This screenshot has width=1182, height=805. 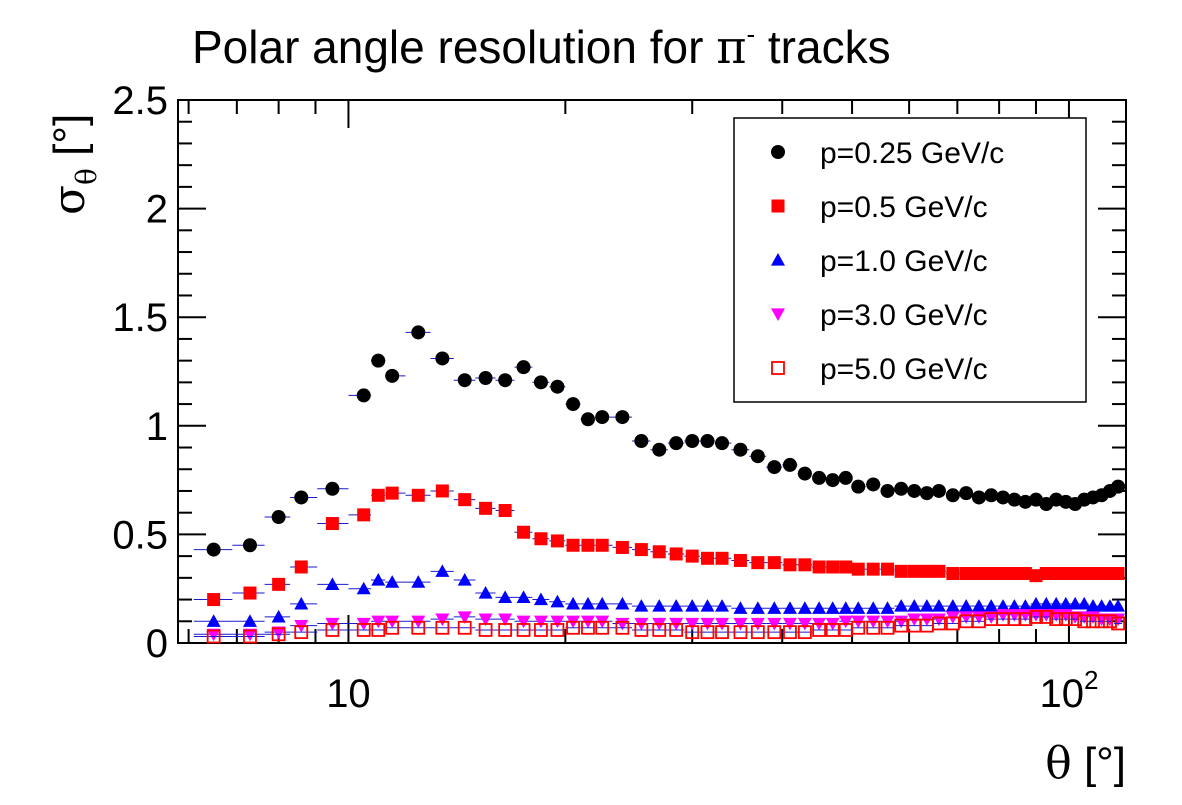 I want to click on x-tick-label: 102, so click(x=1068, y=690).